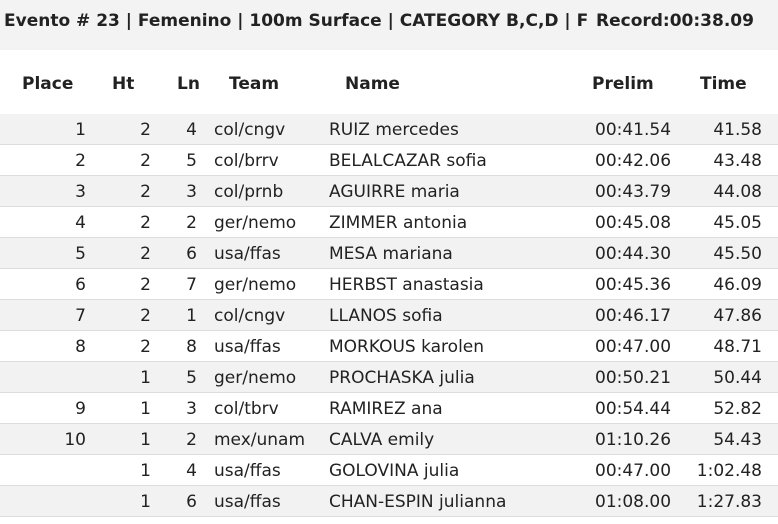 Image resolution: width=778 pixels, height=524 pixels. What do you see at coordinates (633, 440) in the screenshot?
I see `cell-prelim: 01:10.26` at bounding box center [633, 440].